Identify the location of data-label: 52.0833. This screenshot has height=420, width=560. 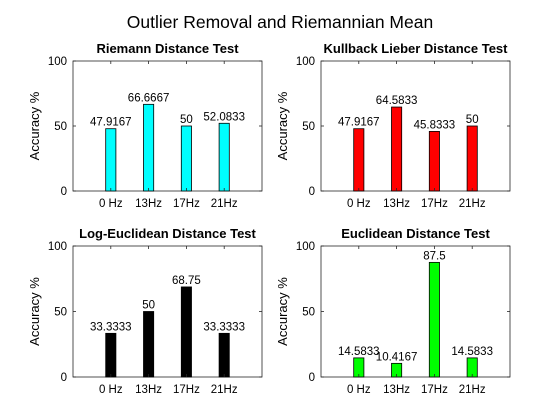
(224, 117).